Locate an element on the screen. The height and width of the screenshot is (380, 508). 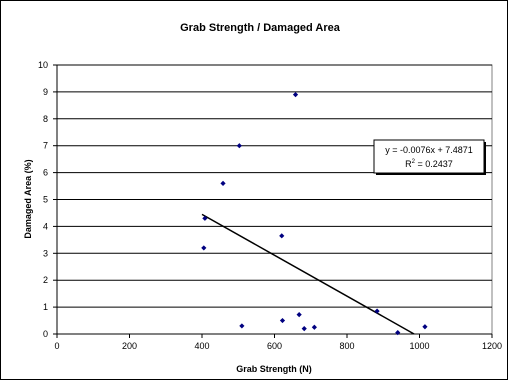
x-tick-label: 0 is located at coordinates (56, 346).